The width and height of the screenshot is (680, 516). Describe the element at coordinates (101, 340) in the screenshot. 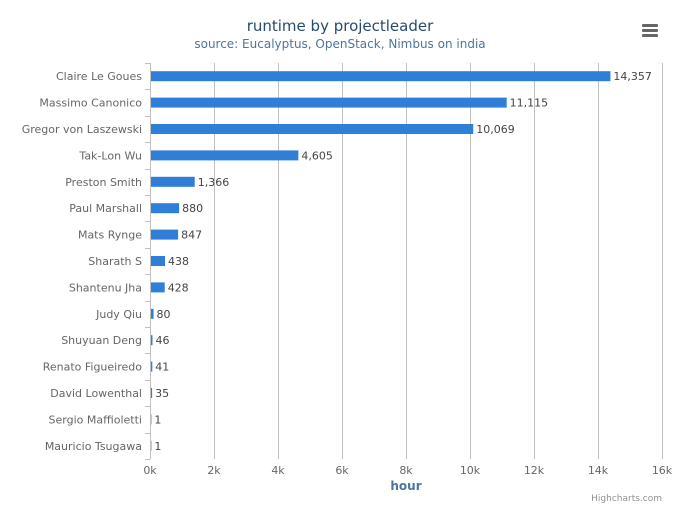

I see `y-category-label: Shuyuan Deng` at that location.